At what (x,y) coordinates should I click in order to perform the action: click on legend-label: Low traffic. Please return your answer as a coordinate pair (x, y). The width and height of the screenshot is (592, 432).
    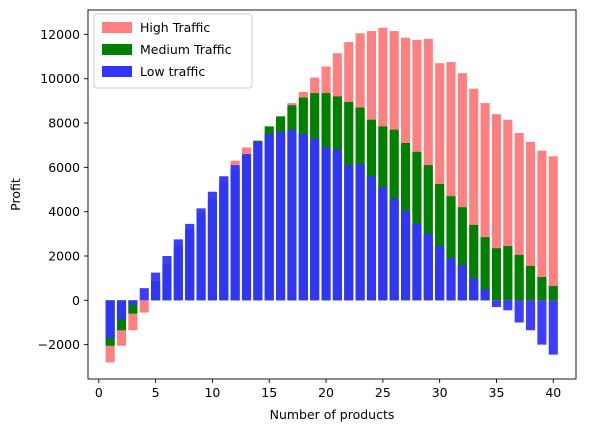
    Looking at the image, I should click on (172, 71).